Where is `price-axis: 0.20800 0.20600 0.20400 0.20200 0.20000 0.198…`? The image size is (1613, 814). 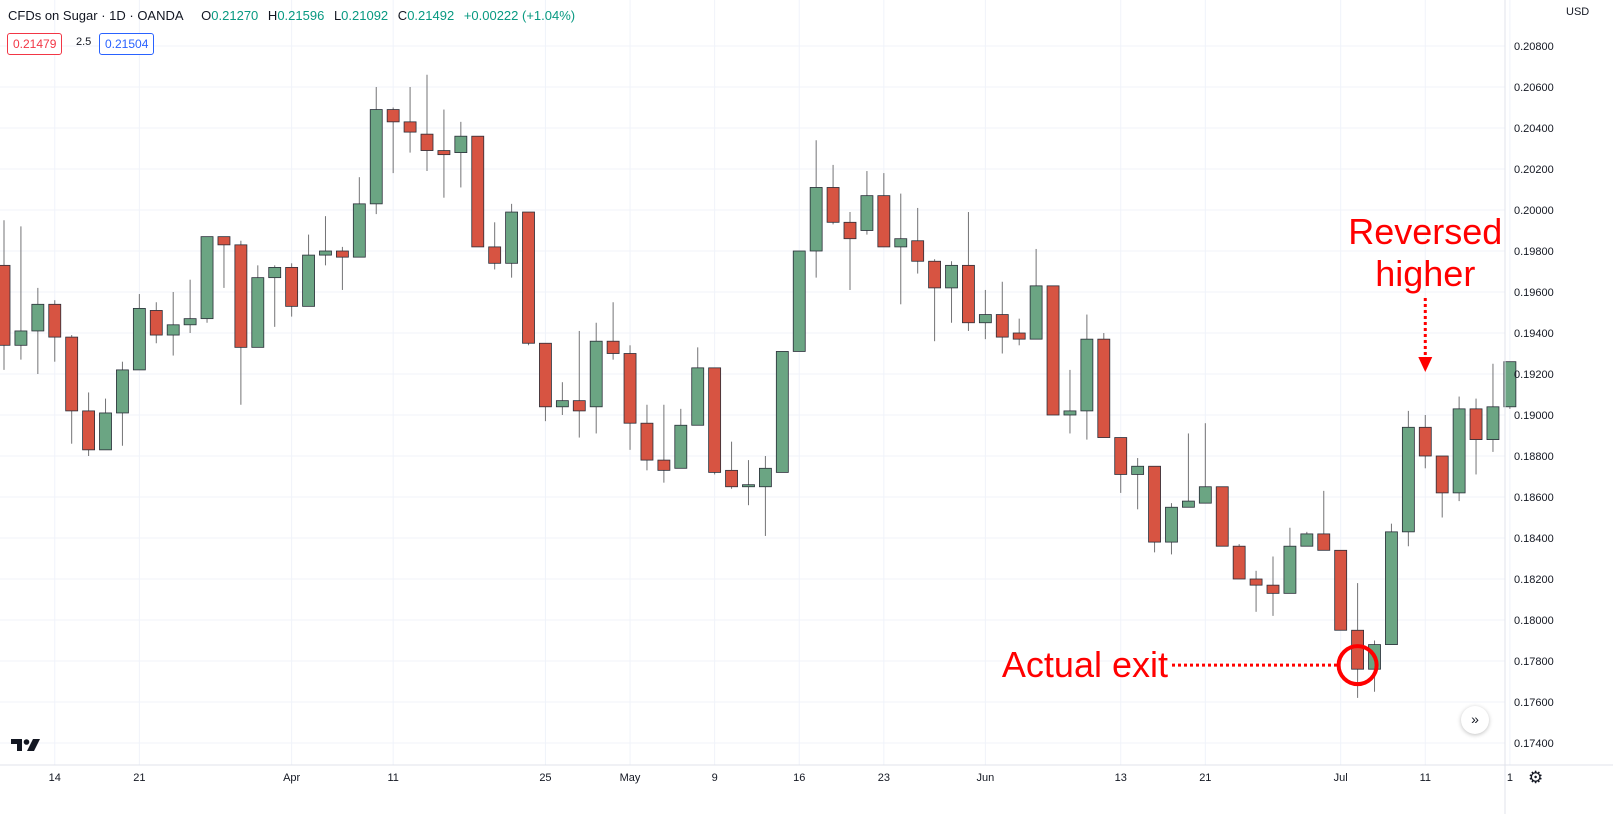
price-axis: 0.20800 0.20600 0.20400 0.20200 0.20000 0.198… is located at coordinates (1534, 395).